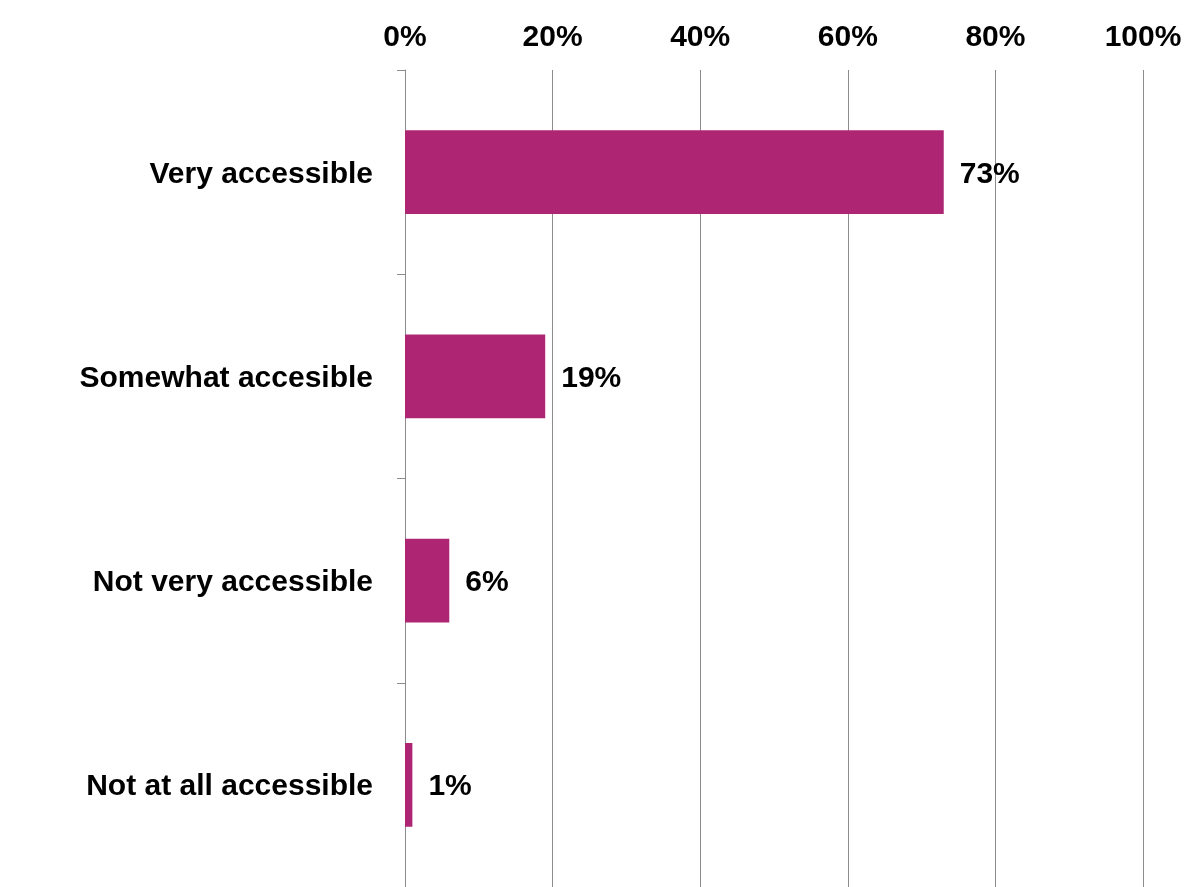 This screenshot has width=1194, height=887. I want to click on x-tick-label: 20%, so click(552, 35).